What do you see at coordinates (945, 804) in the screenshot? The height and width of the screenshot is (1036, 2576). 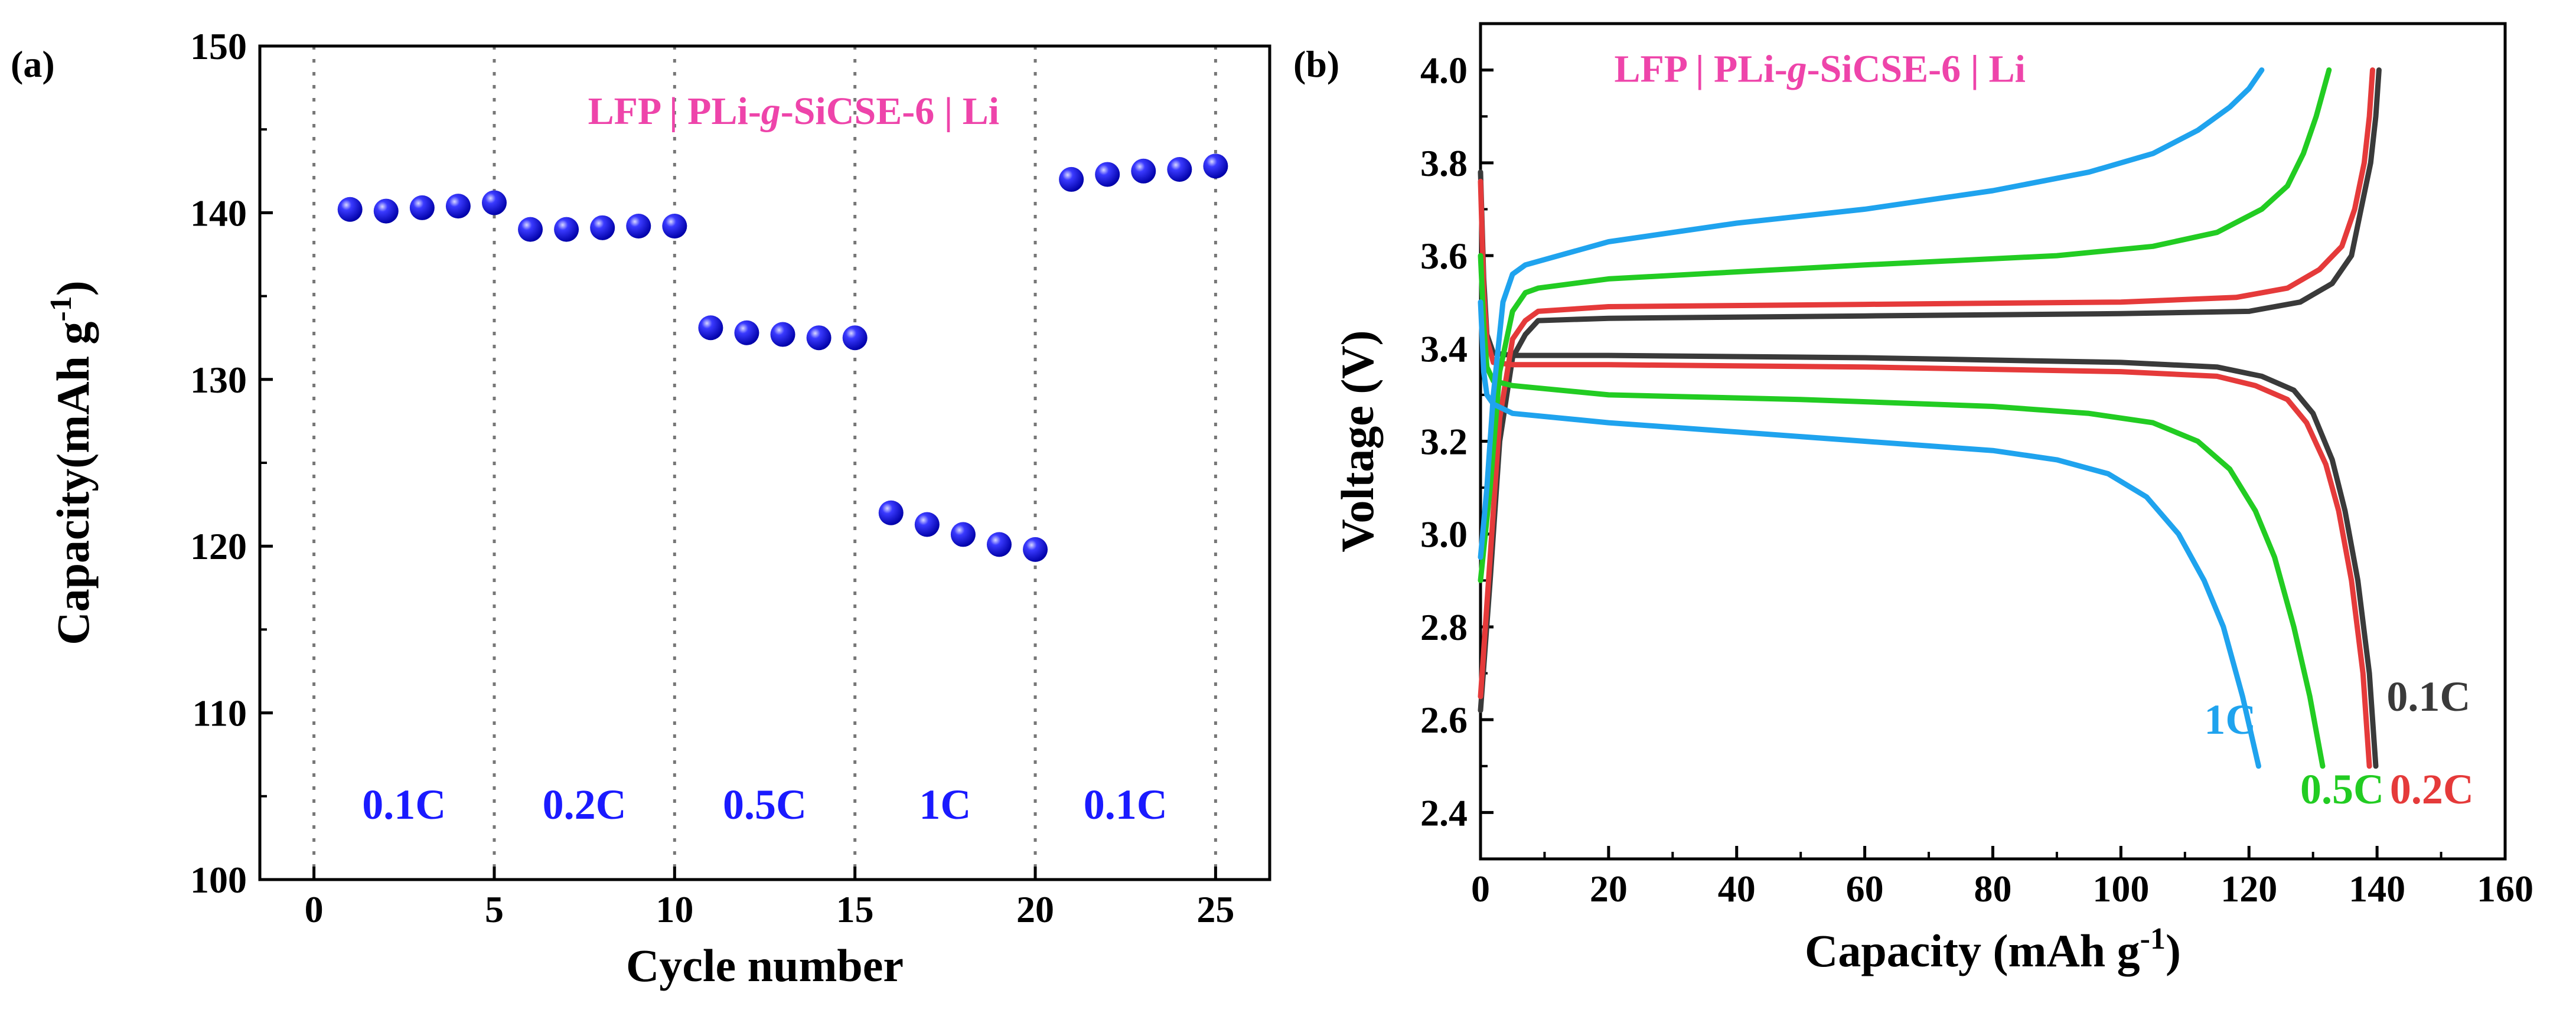 I see `rate-label: 1C` at bounding box center [945, 804].